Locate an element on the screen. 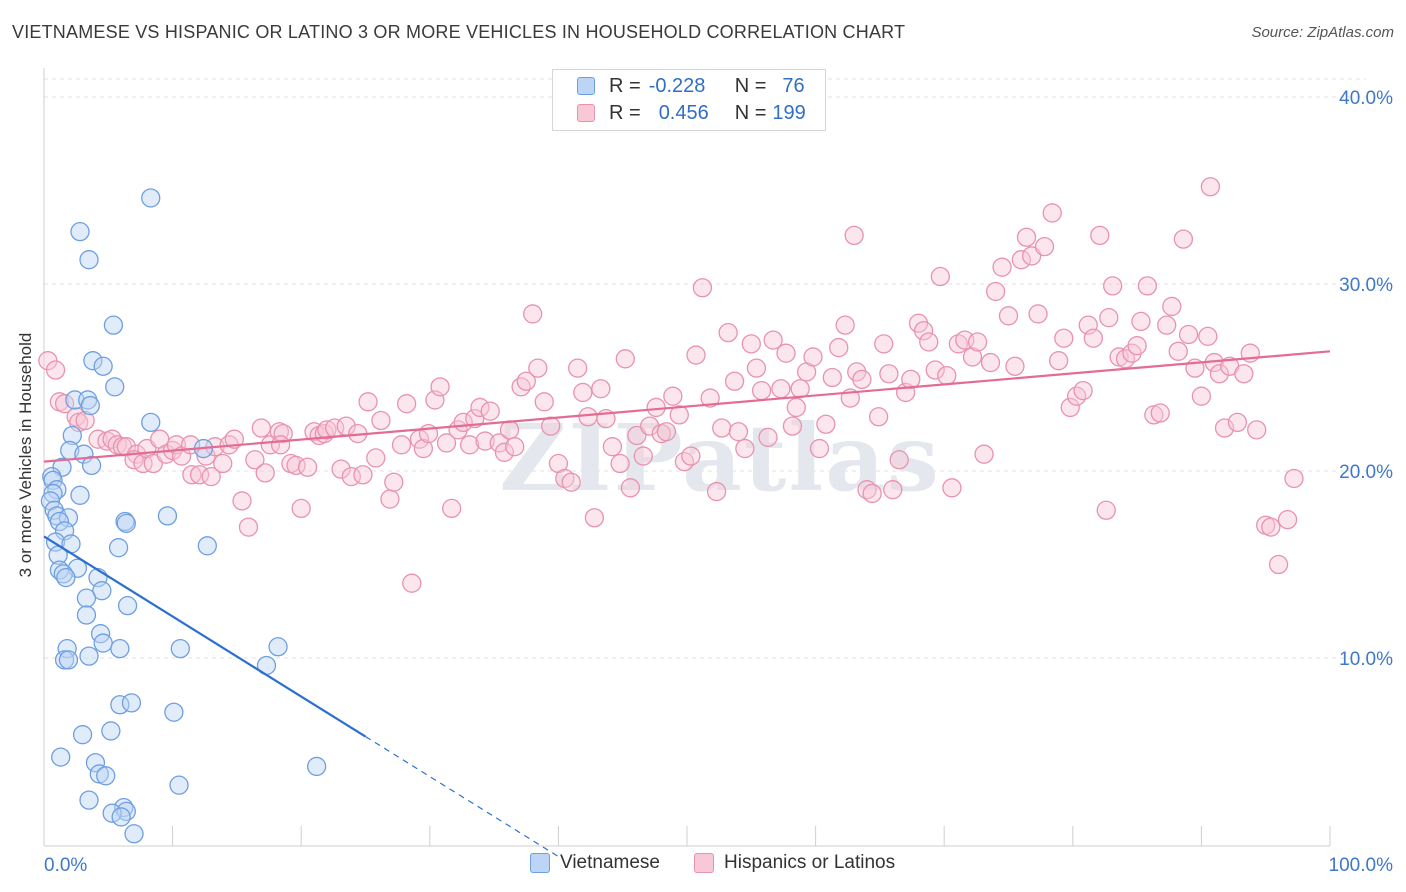 This screenshot has width=1406, height=892. legend-r-label: R = is located at coordinates (625, 112).